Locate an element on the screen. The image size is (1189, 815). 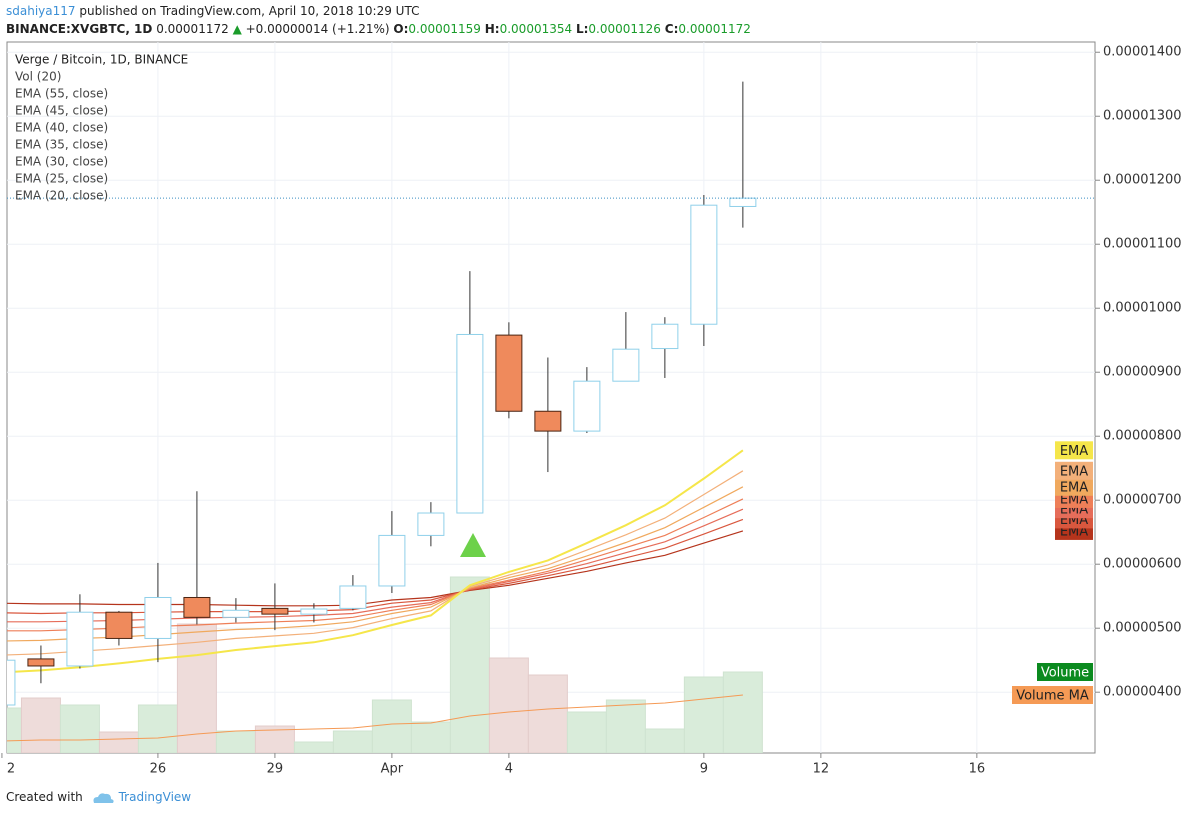
x-tick-label: Apr is located at coordinates (392, 769).